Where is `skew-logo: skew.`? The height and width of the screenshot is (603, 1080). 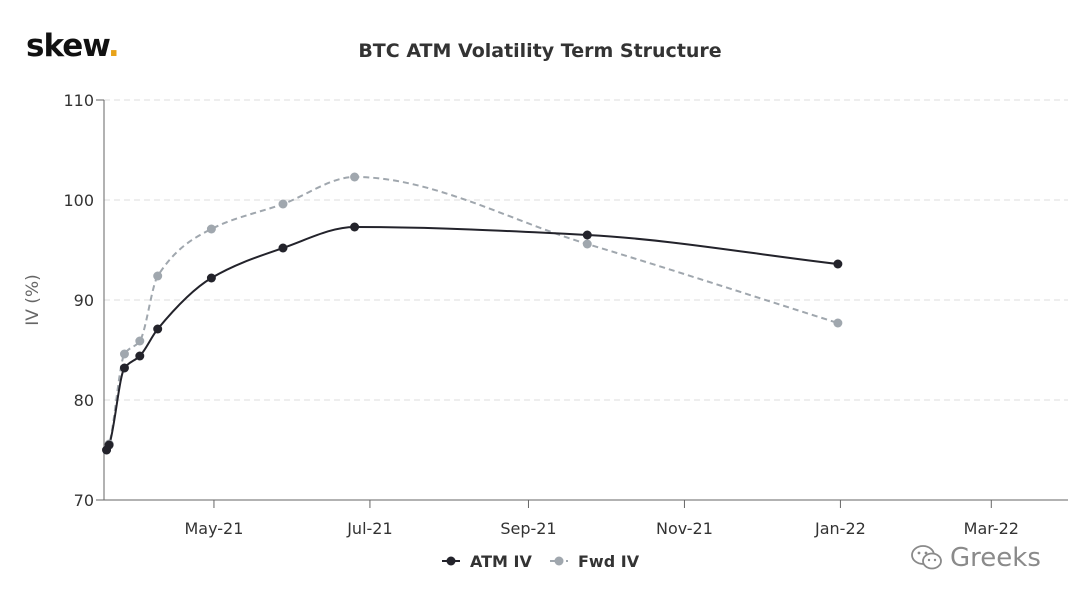 skew-logo: skew. is located at coordinates (73, 46).